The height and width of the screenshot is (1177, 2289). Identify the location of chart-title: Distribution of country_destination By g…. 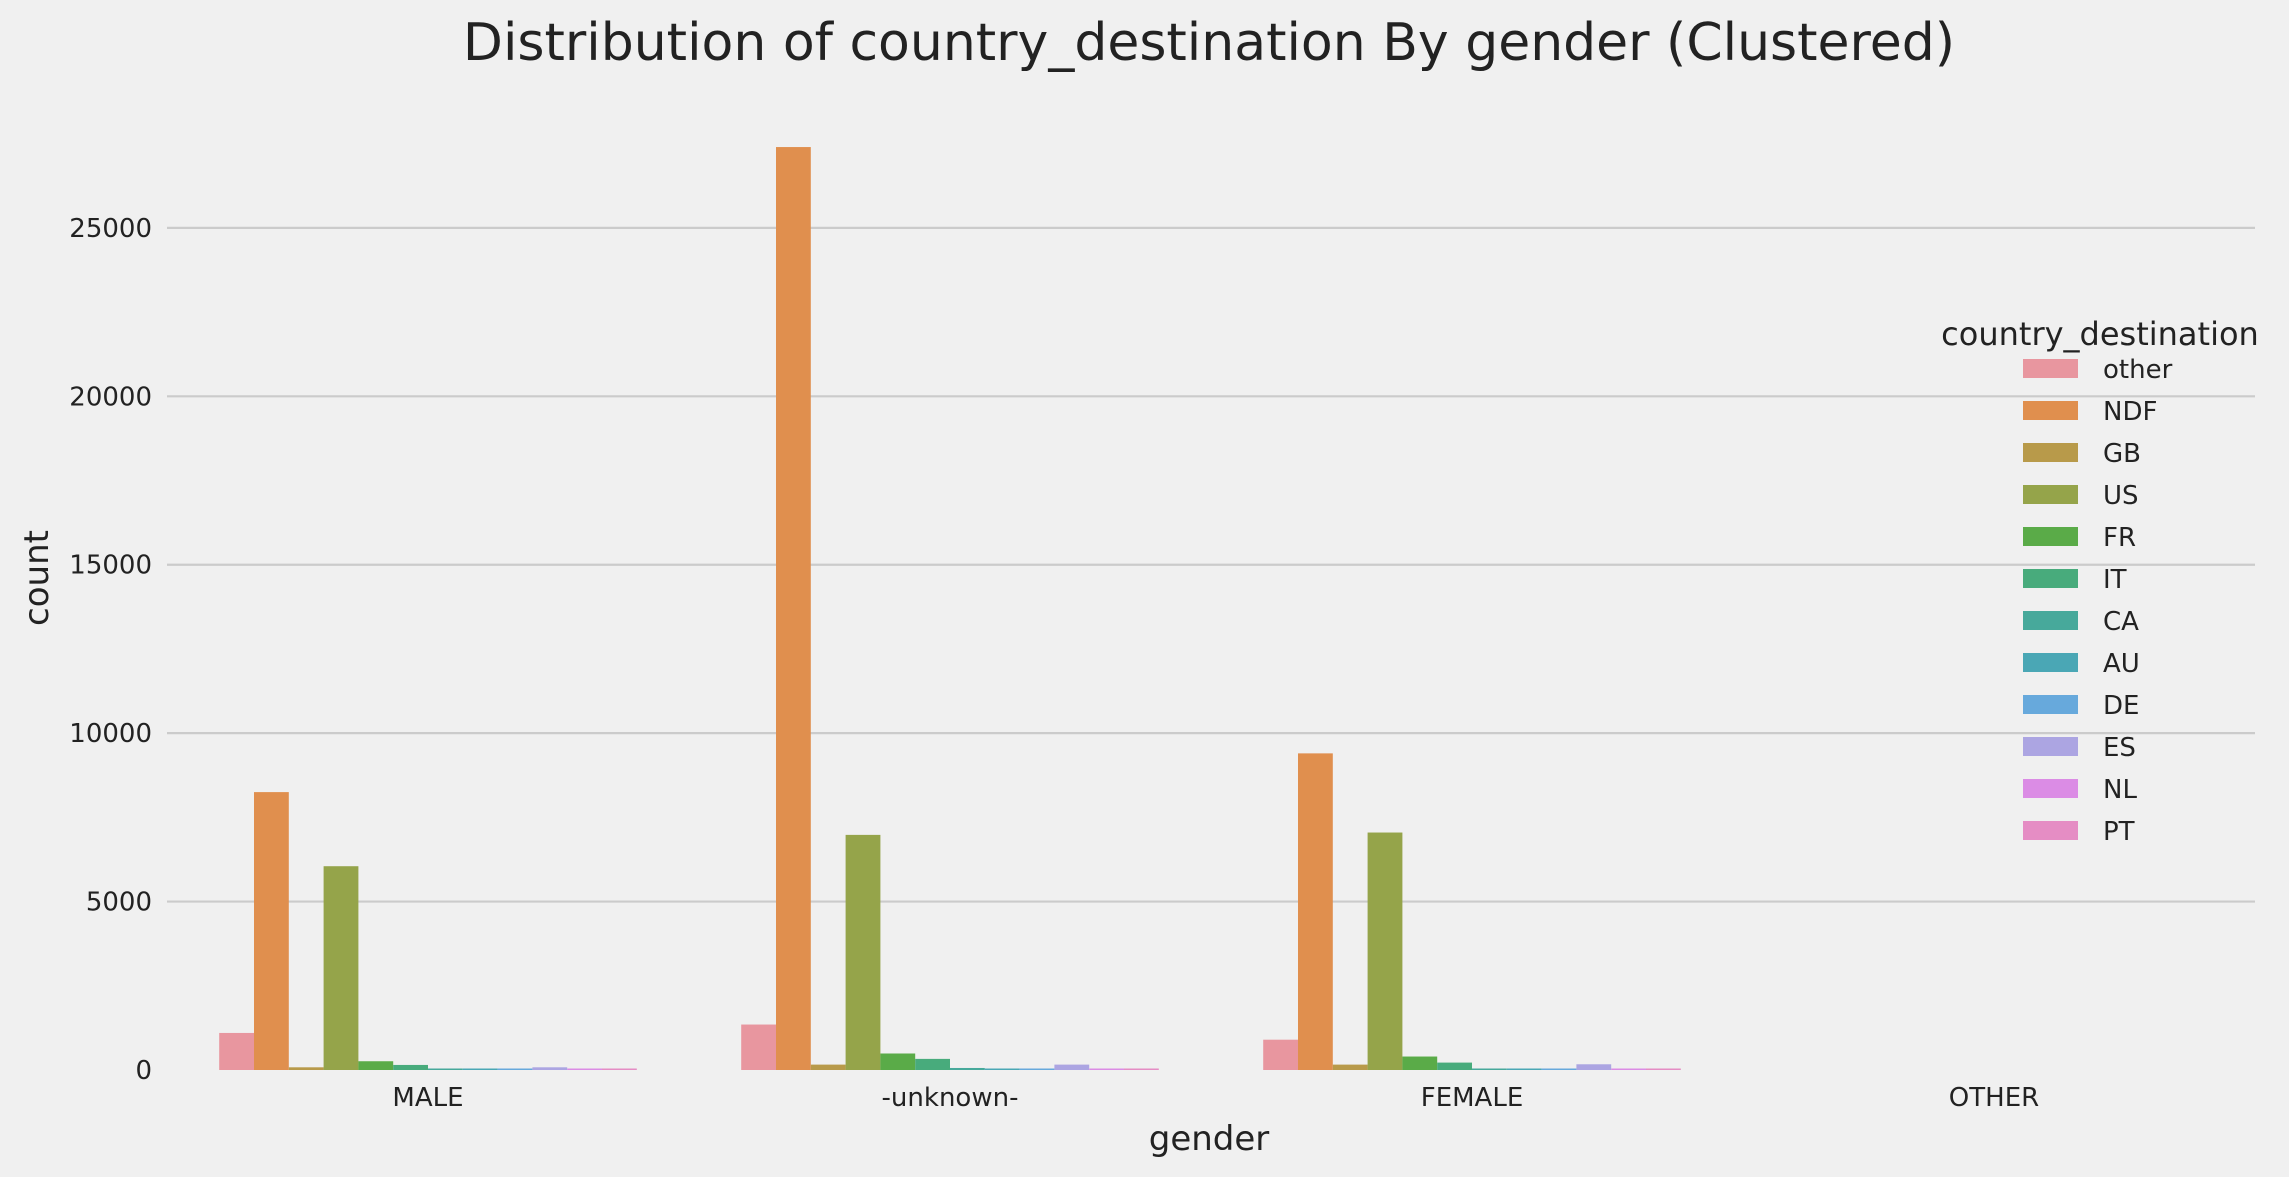
(1209, 43).